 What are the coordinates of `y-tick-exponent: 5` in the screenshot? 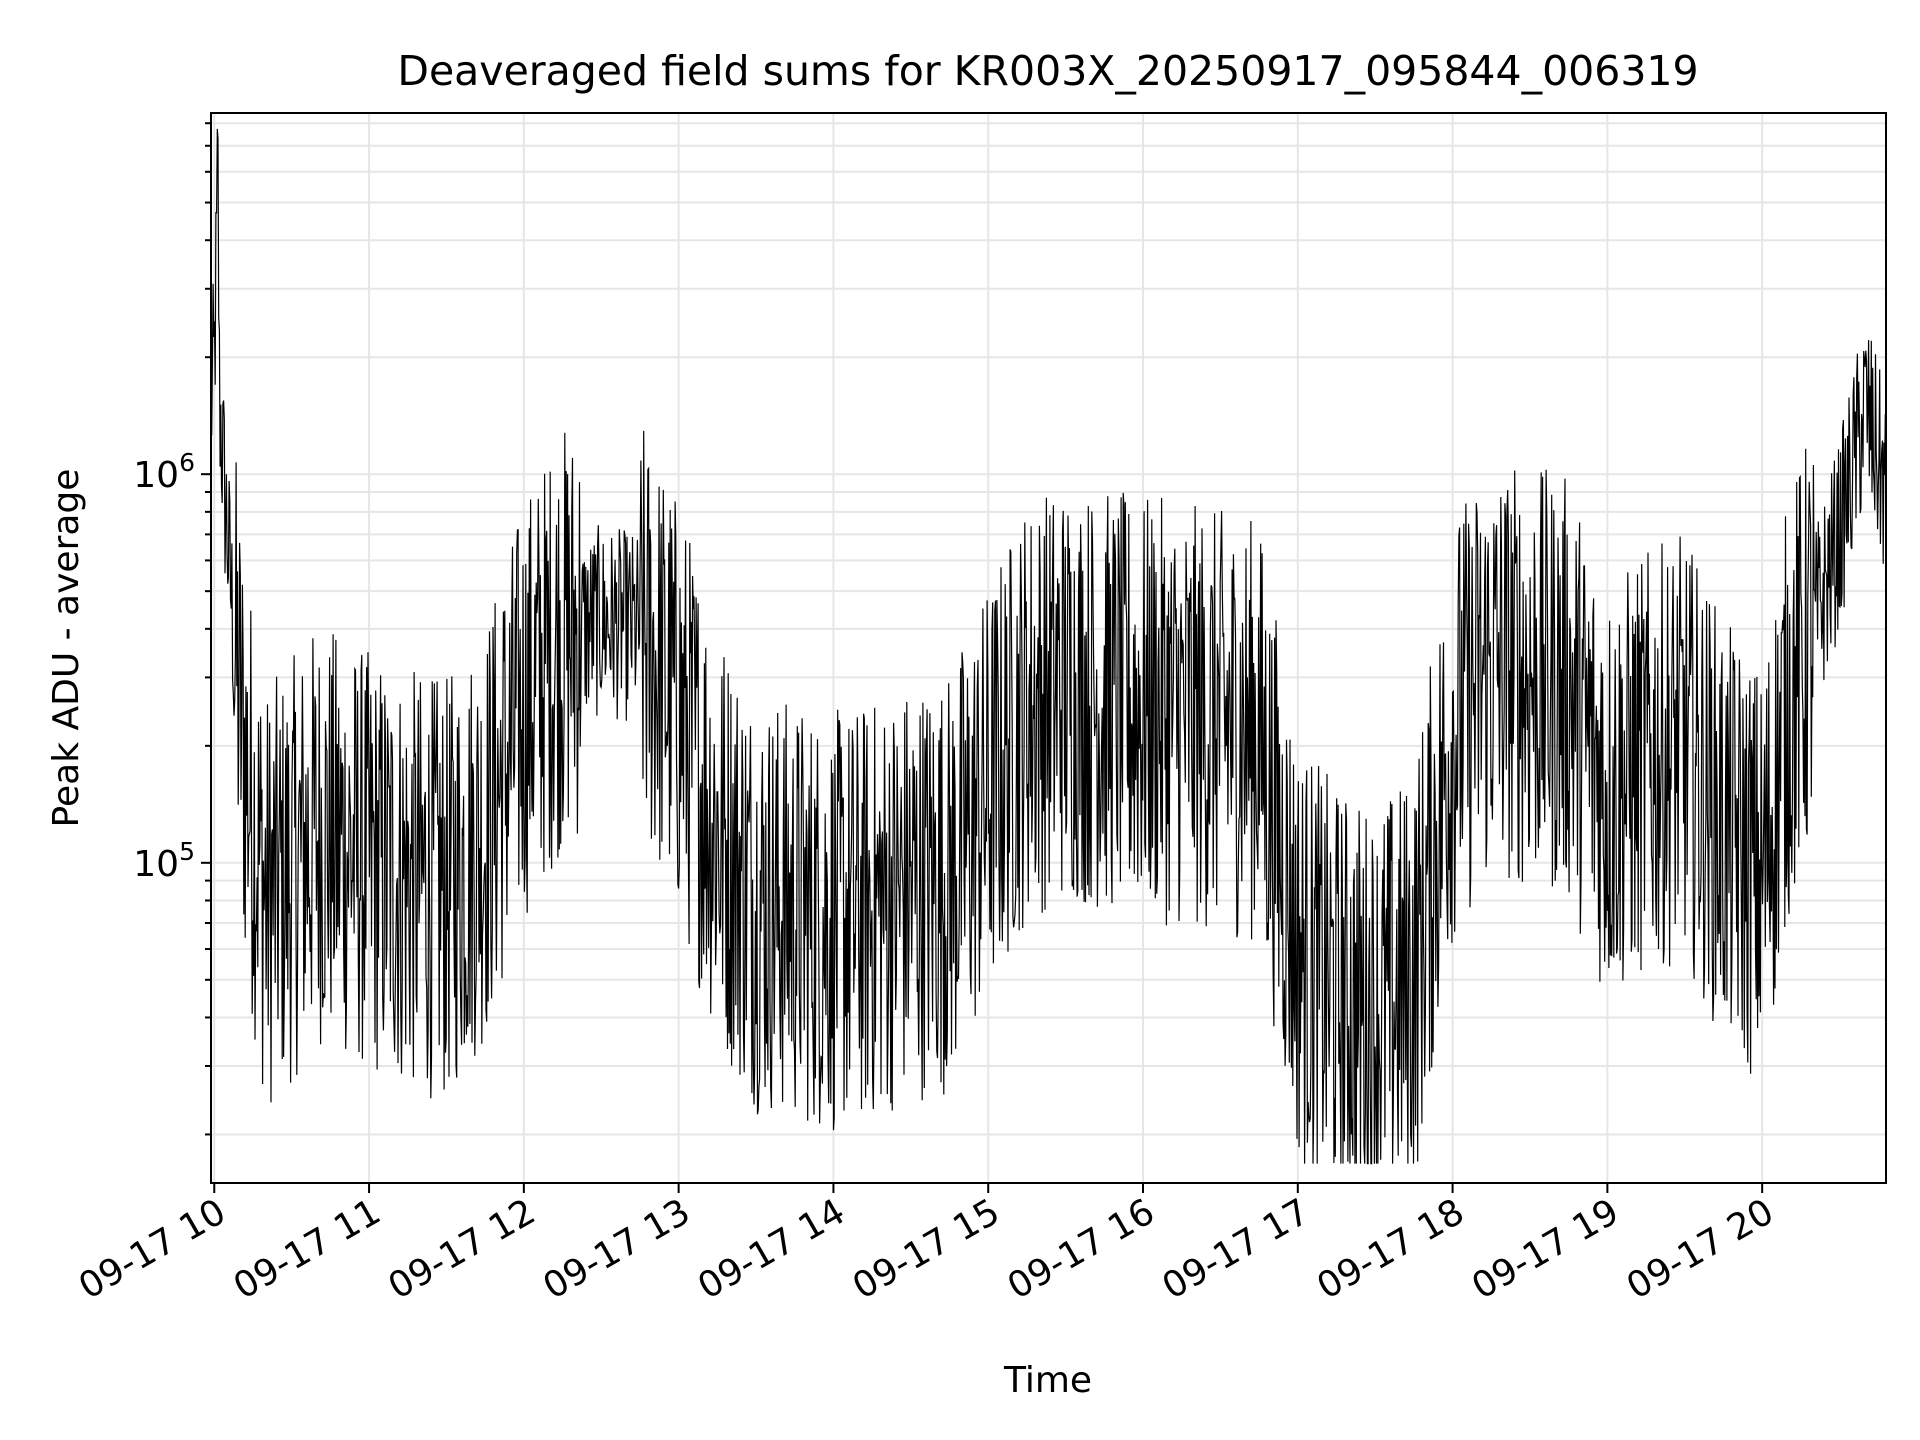 It's located at (187, 851).